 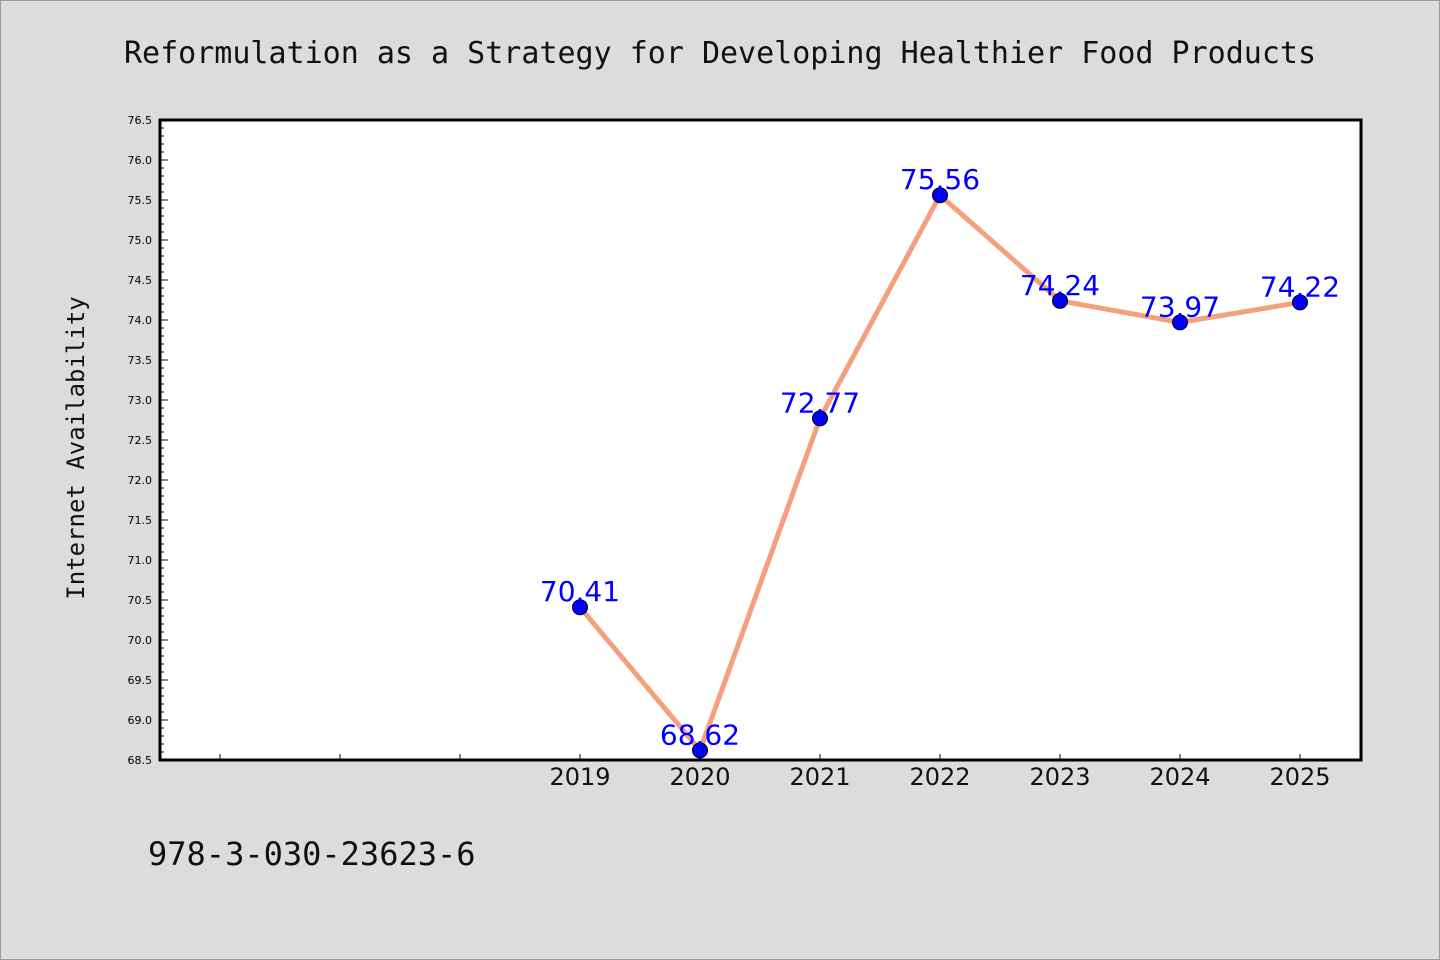 I want to click on y-tick-label: 72.5, so click(x=140, y=440).